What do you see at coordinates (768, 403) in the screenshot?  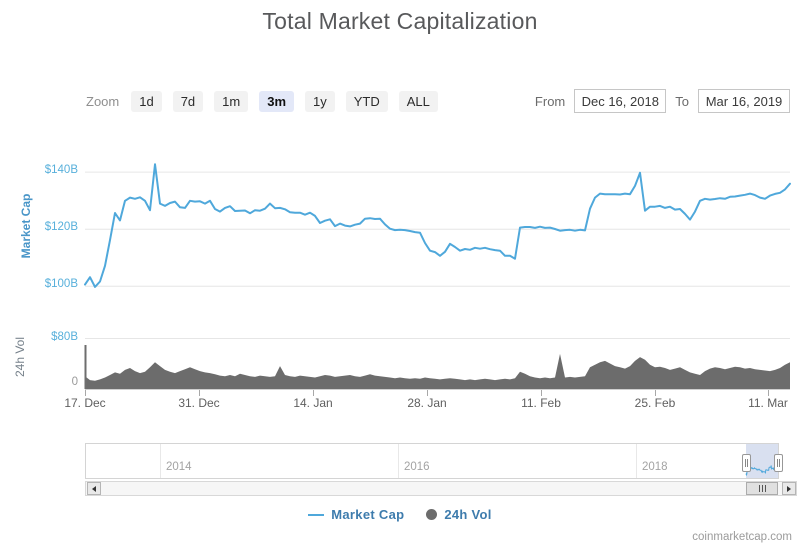 I see `xtick-label-6: 11. Mar` at bounding box center [768, 403].